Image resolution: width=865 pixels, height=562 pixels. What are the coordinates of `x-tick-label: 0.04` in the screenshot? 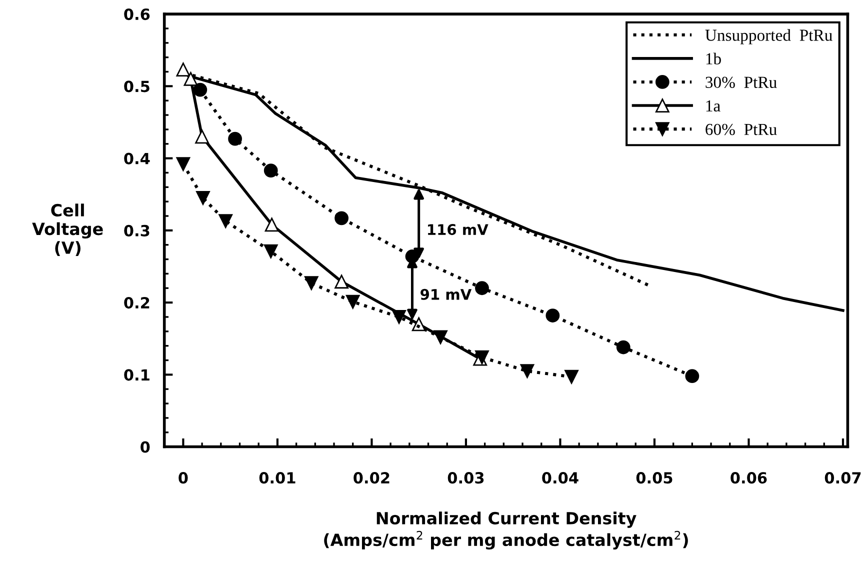 It's located at (560, 478).